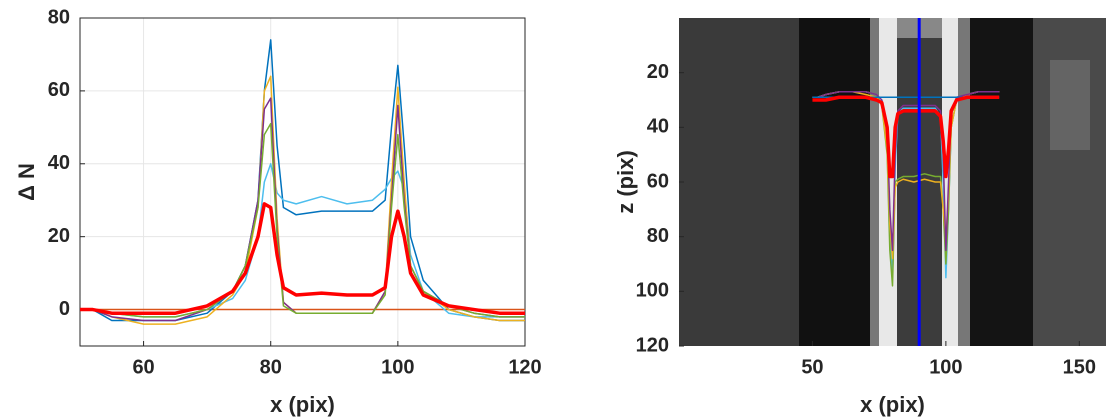 This screenshot has height=420, width=1106. Describe the element at coordinates (271, 367) in the screenshot. I see `x-tick-label: 80` at that location.